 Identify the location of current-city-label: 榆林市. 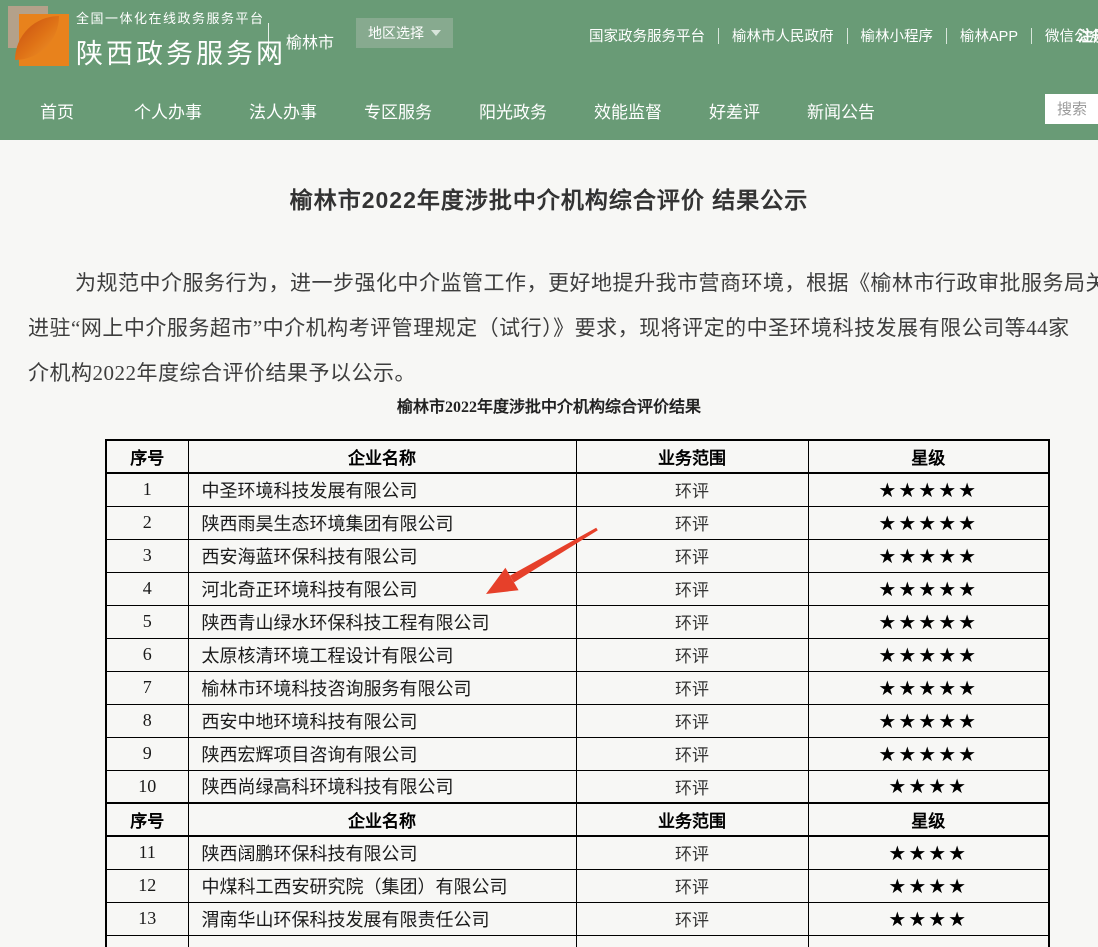
(310, 43).